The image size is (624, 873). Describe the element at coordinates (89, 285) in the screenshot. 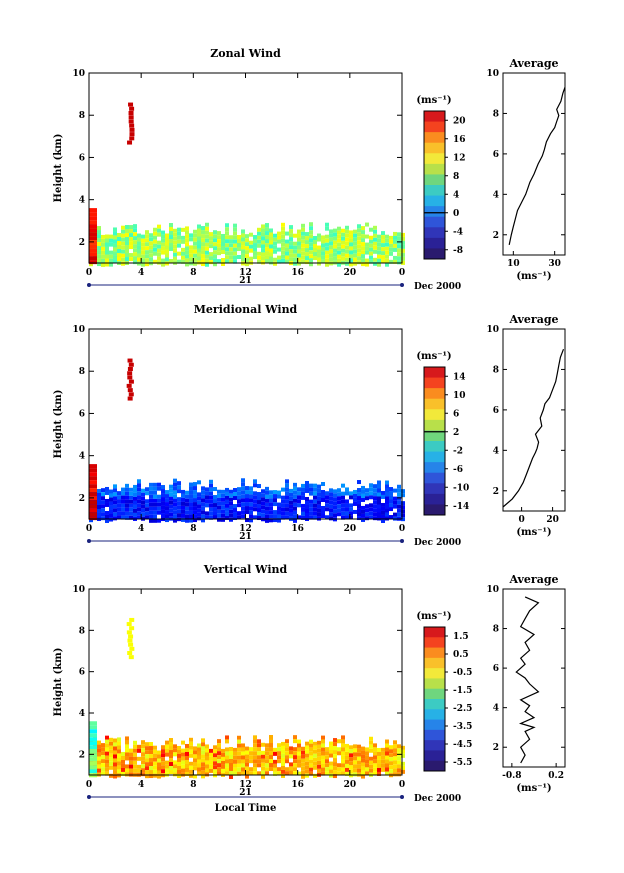

I see `date-line-end` at that location.